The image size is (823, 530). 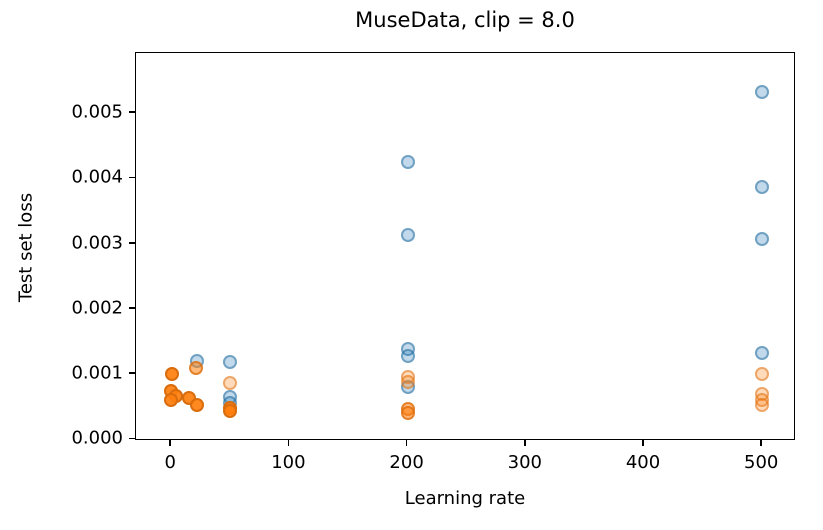 I want to click on y-tick-label: 0.001, so click(x=97, y=373).